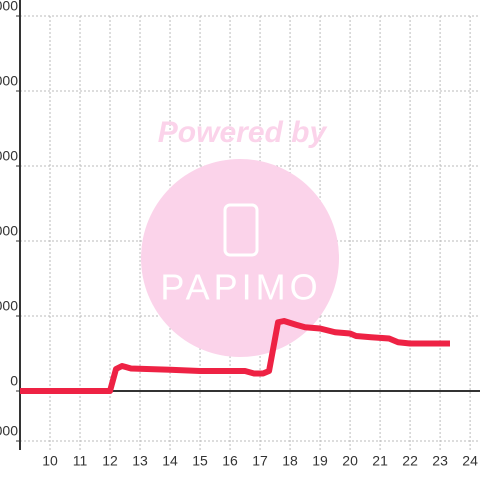  What do you see at coordinates (9, 306) in the screenshot?
I see `y-tick-label: 30,000` at bounding box center [9, 306].